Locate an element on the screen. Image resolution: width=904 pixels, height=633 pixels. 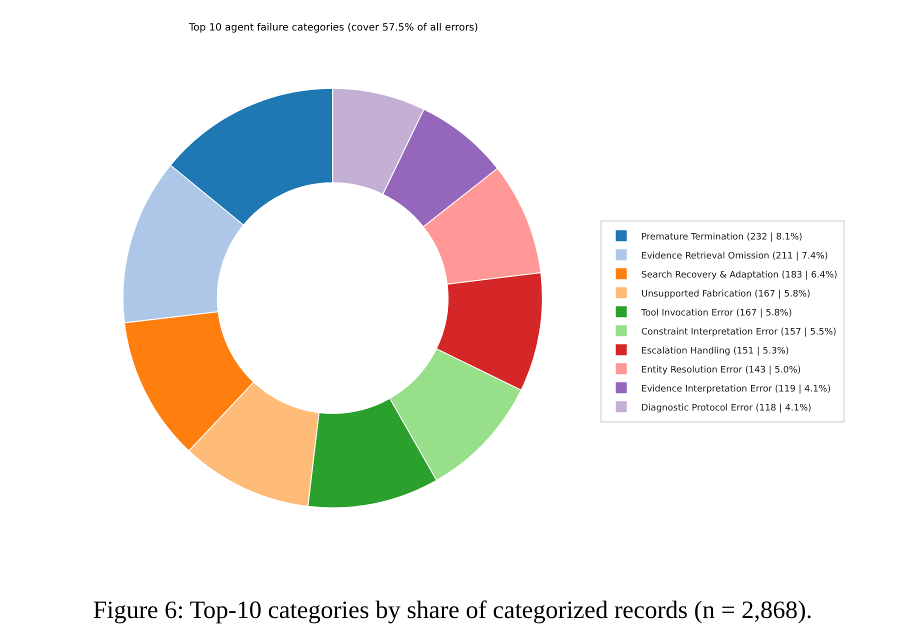
legend-label: Search Recovery & Adaptation (183 | 6.4%) is located at coordinates (739, 275).